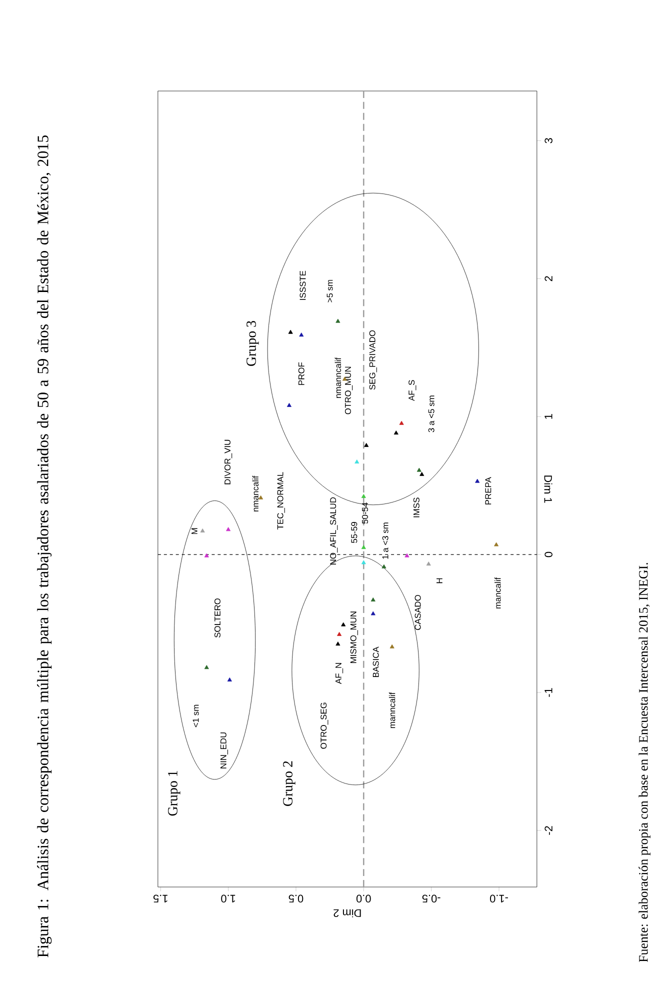 The image size is (661, 990). What do you see at coordinates (373, 360) in the screenshot?
I see `annotation: SEG_PRIVADO` at bounding box center [373, 360].